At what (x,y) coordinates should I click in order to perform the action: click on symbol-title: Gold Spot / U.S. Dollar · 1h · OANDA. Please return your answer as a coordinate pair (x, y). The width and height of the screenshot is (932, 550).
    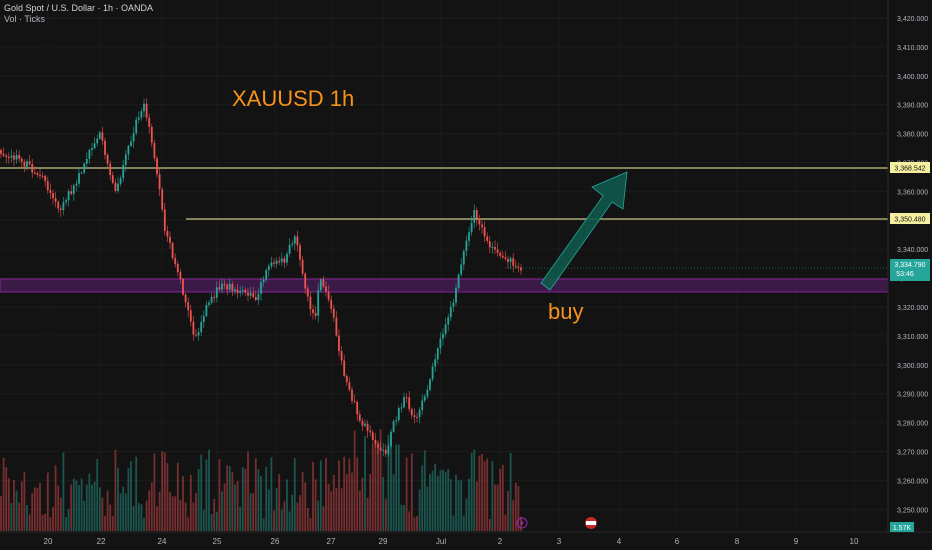
    Looking at the image, I should click on (79, 8).